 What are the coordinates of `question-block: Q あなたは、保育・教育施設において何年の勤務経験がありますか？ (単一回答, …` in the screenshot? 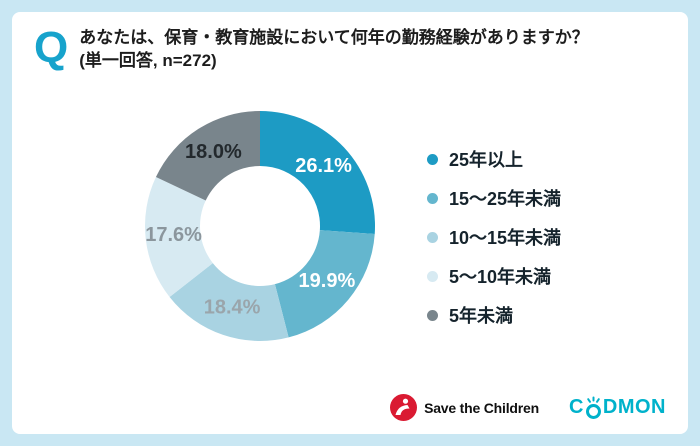 It's located at (350, 48).